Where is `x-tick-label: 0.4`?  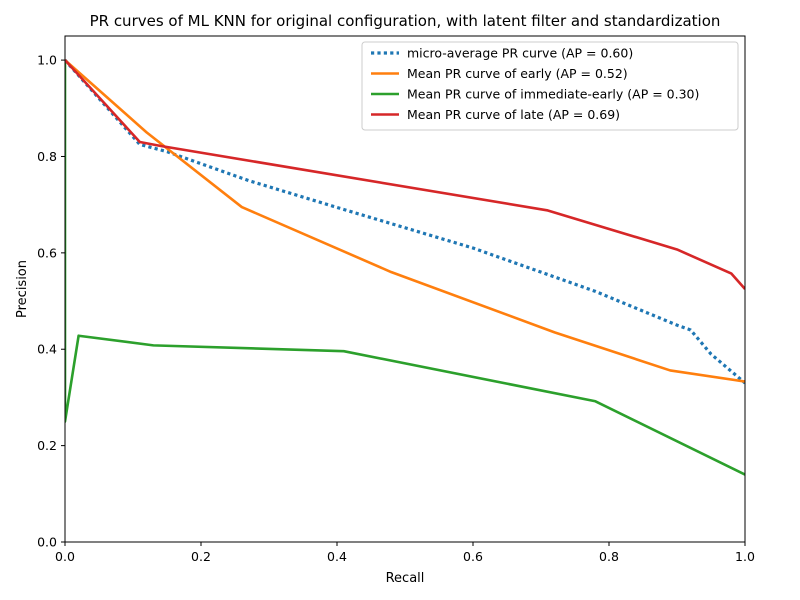
x-tick-label: 0.4 is located at coordinates (337, 556).